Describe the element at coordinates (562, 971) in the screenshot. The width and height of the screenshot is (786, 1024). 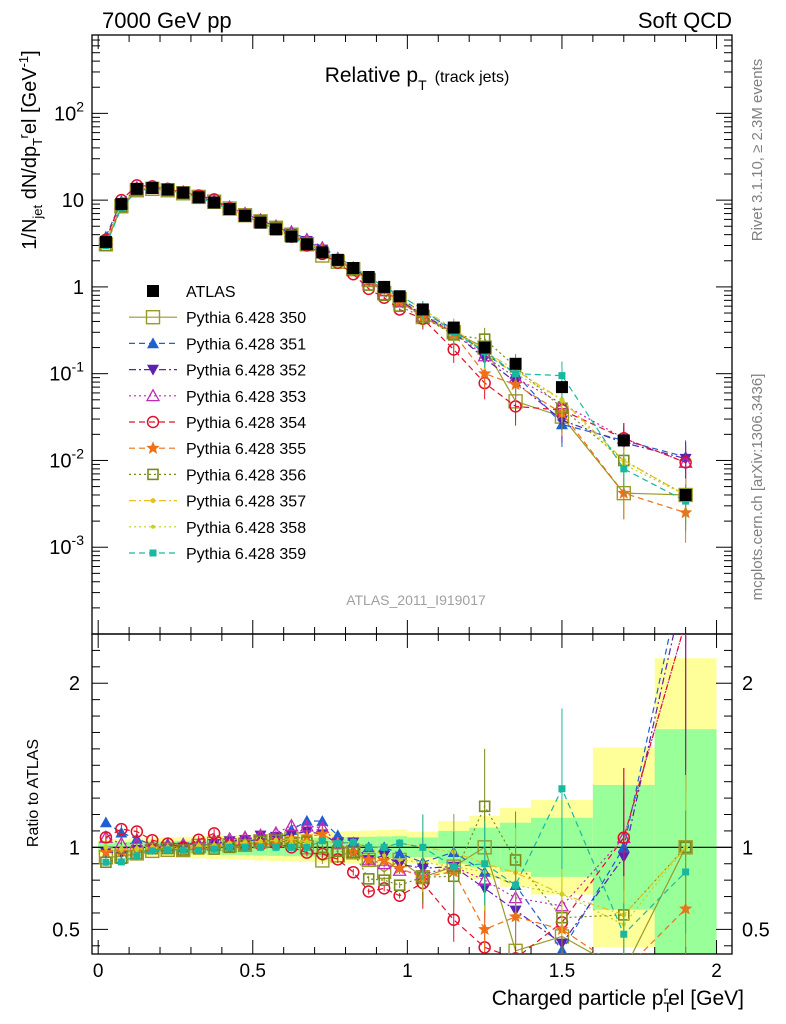
I see `x-tick-label: 1.5` at that location.